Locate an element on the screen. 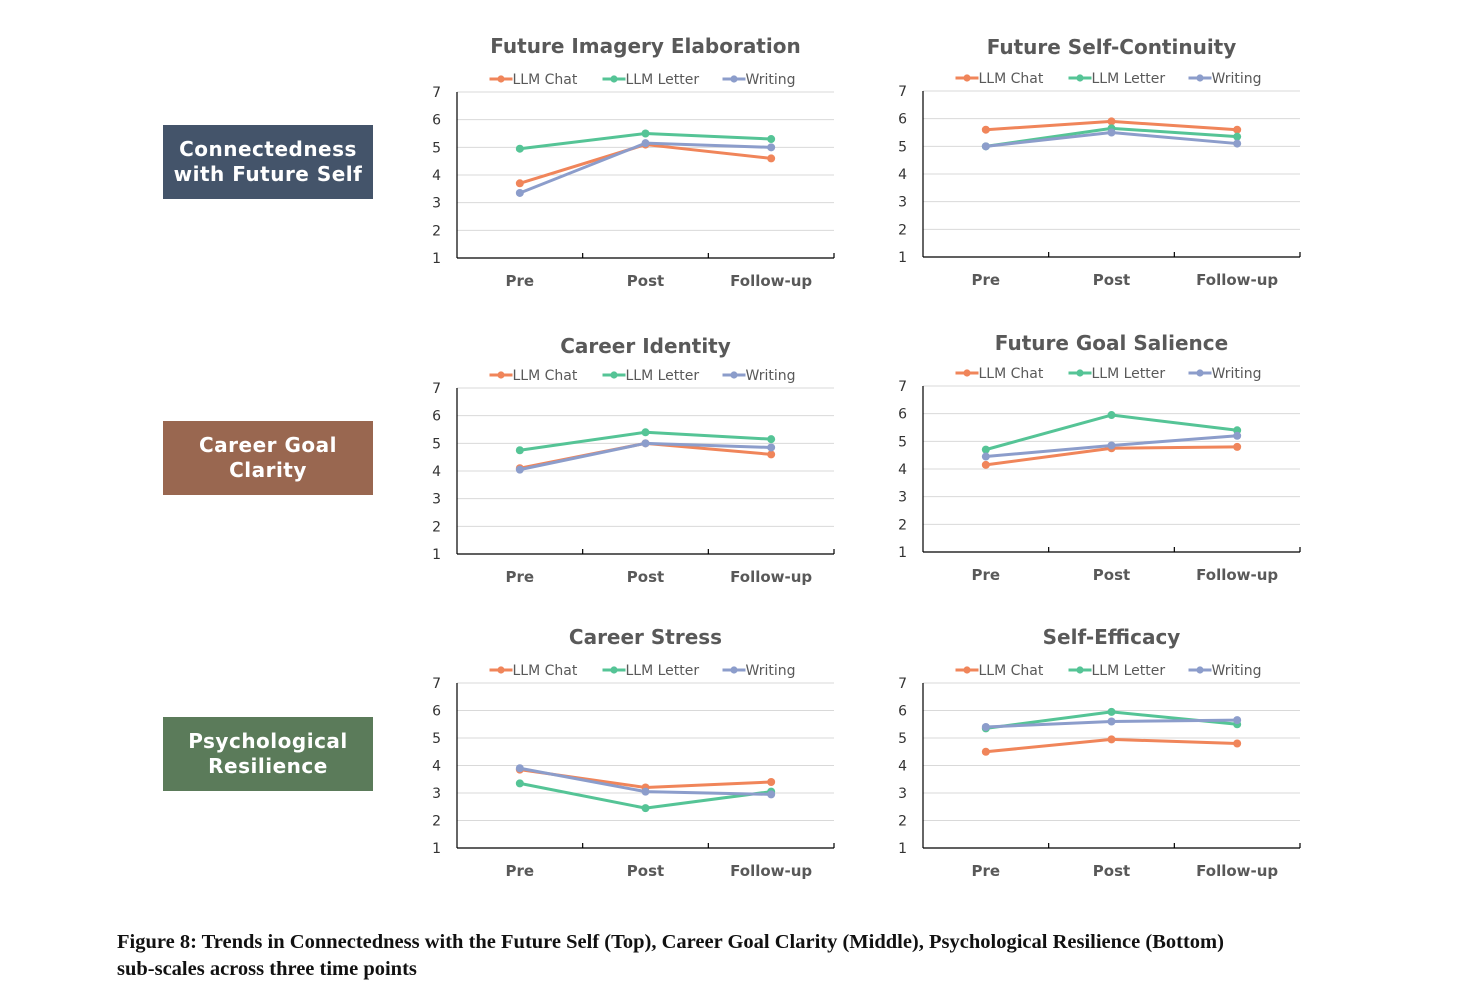 The image size is (1474, 1005). chart-title: Career Identity is located at coordinates (645, 346).